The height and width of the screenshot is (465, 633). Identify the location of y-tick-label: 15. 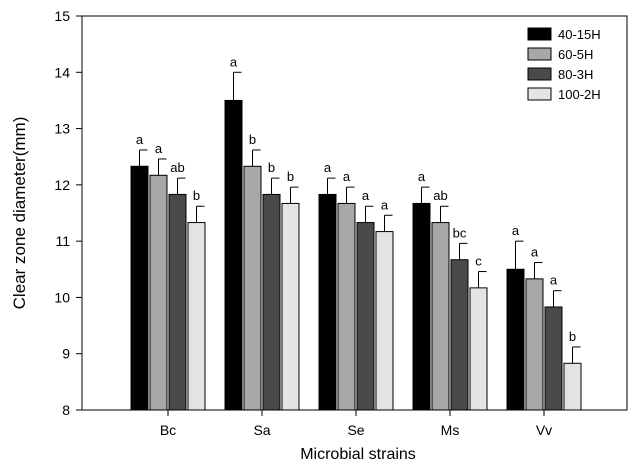
(62, 16).